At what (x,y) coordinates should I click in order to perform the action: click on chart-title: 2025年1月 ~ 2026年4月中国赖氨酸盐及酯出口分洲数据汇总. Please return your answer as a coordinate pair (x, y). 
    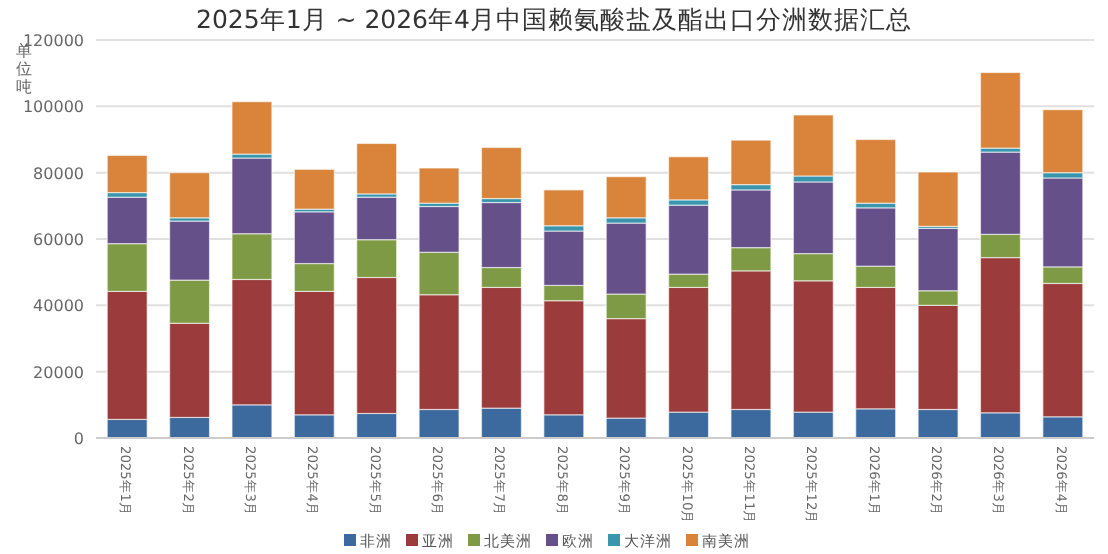
    Looking at the image, I should click on (554, 19).